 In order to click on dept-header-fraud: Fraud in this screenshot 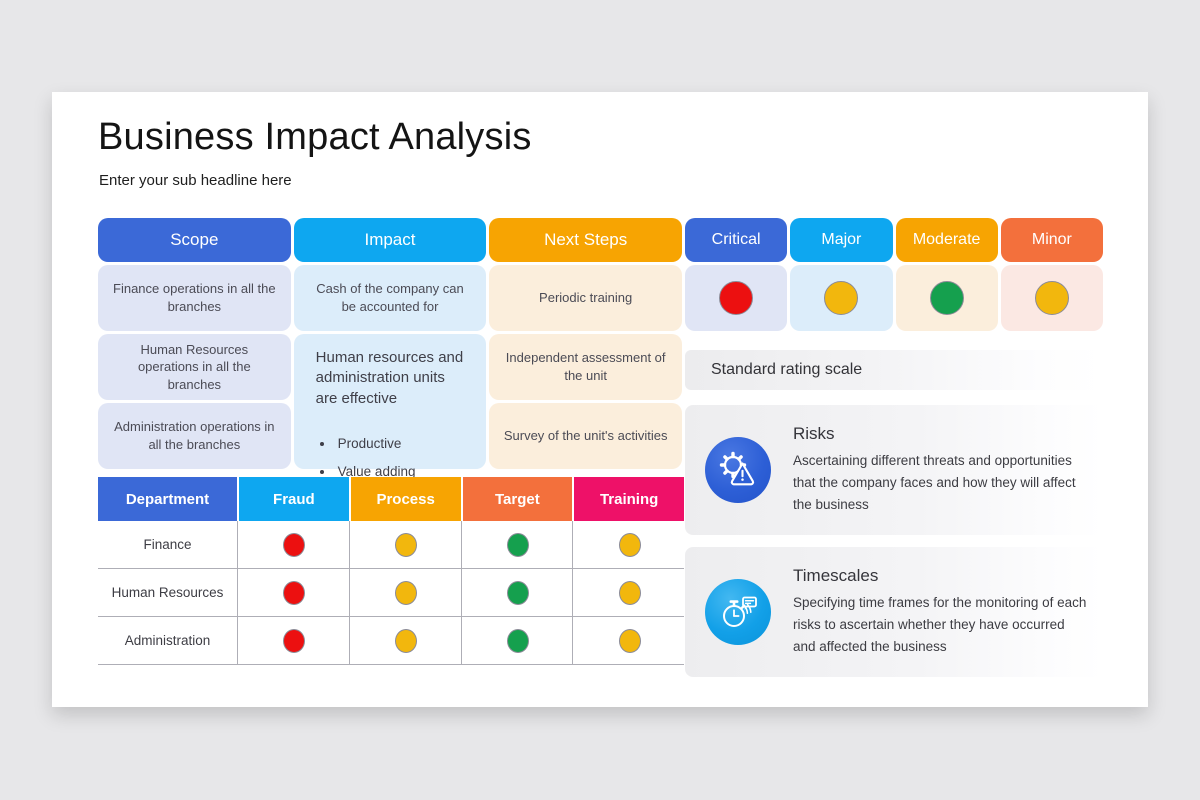, I will do `click(294, 499)`.